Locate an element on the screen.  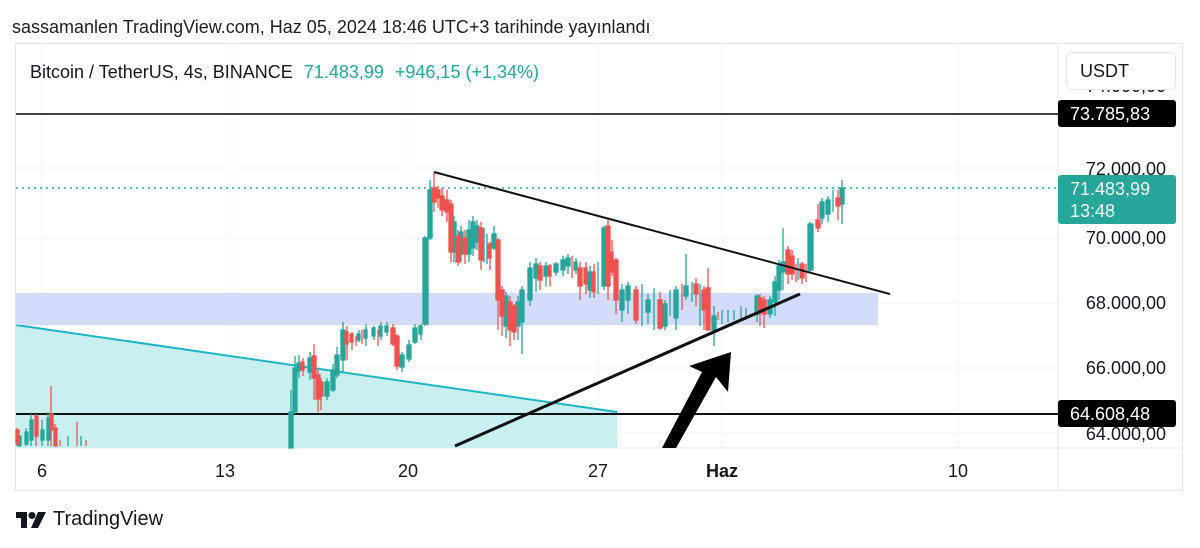
time-tick: 27 is located at coordinates (598, 471).